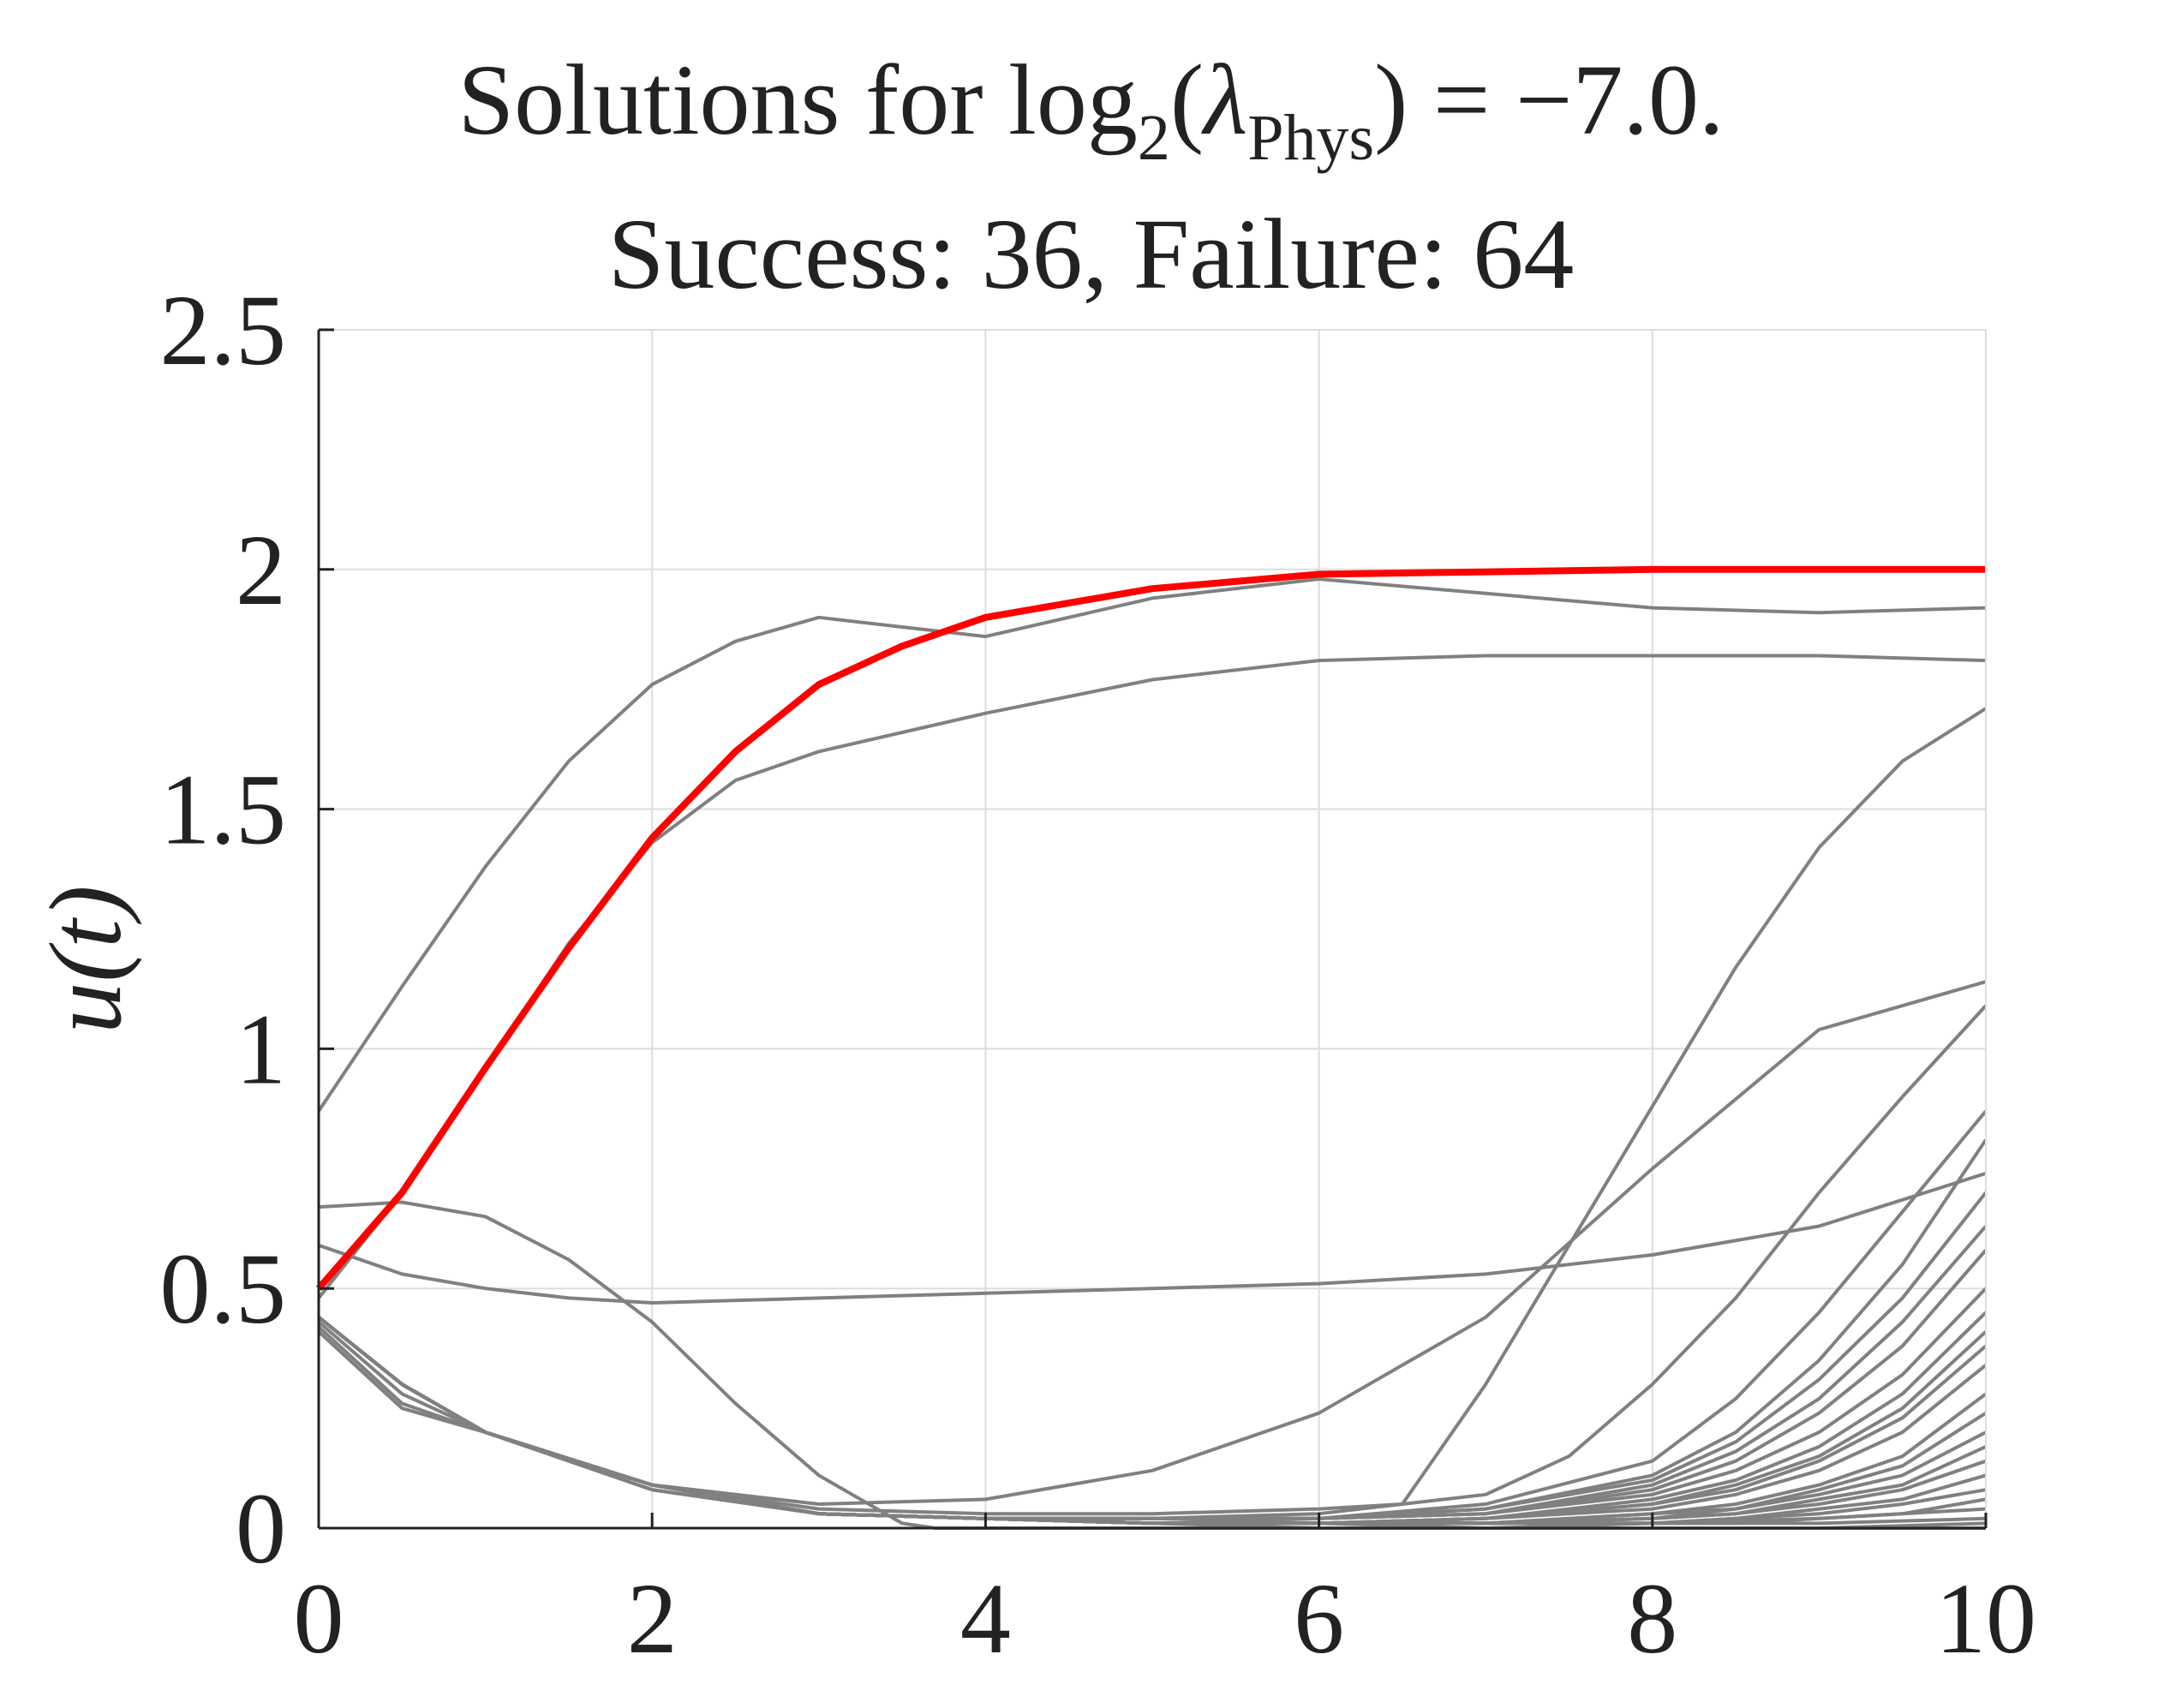 This screenshot has height=1708, width=2182. Describe the element at coordinates (1165, 1619) in the screenshot. I see `x-tick-labels: 0 2 4 6 8 10` at that location.